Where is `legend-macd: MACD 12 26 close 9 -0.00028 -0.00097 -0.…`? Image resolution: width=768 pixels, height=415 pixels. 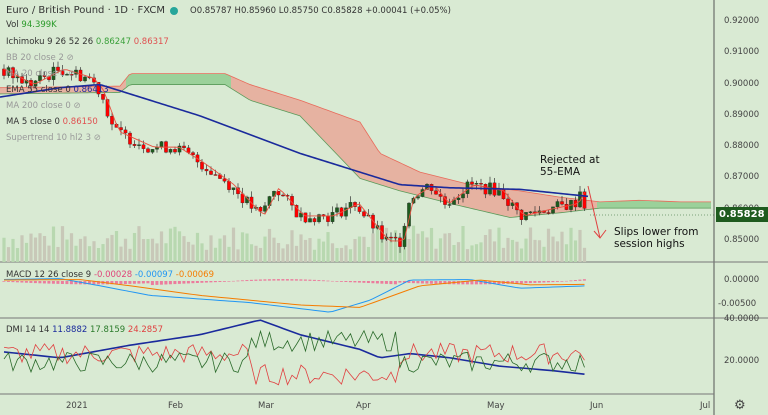
legend-macd: MACD 12 26 close 9 -0.00028 -0.00097 -0.… is located at coordinates (110, 275).